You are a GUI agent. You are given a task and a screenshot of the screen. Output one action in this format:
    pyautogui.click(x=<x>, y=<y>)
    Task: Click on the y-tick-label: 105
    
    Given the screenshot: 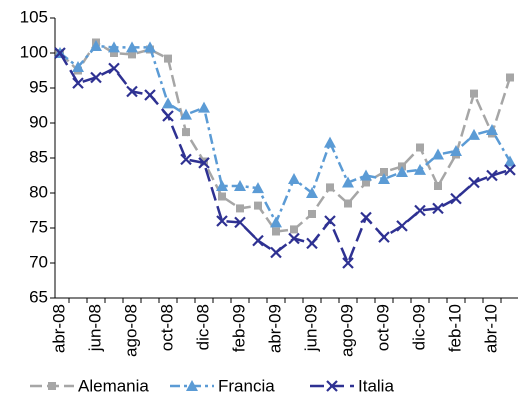 What is the action you would take?
    pyautogui.click(x=34, y=16)
    